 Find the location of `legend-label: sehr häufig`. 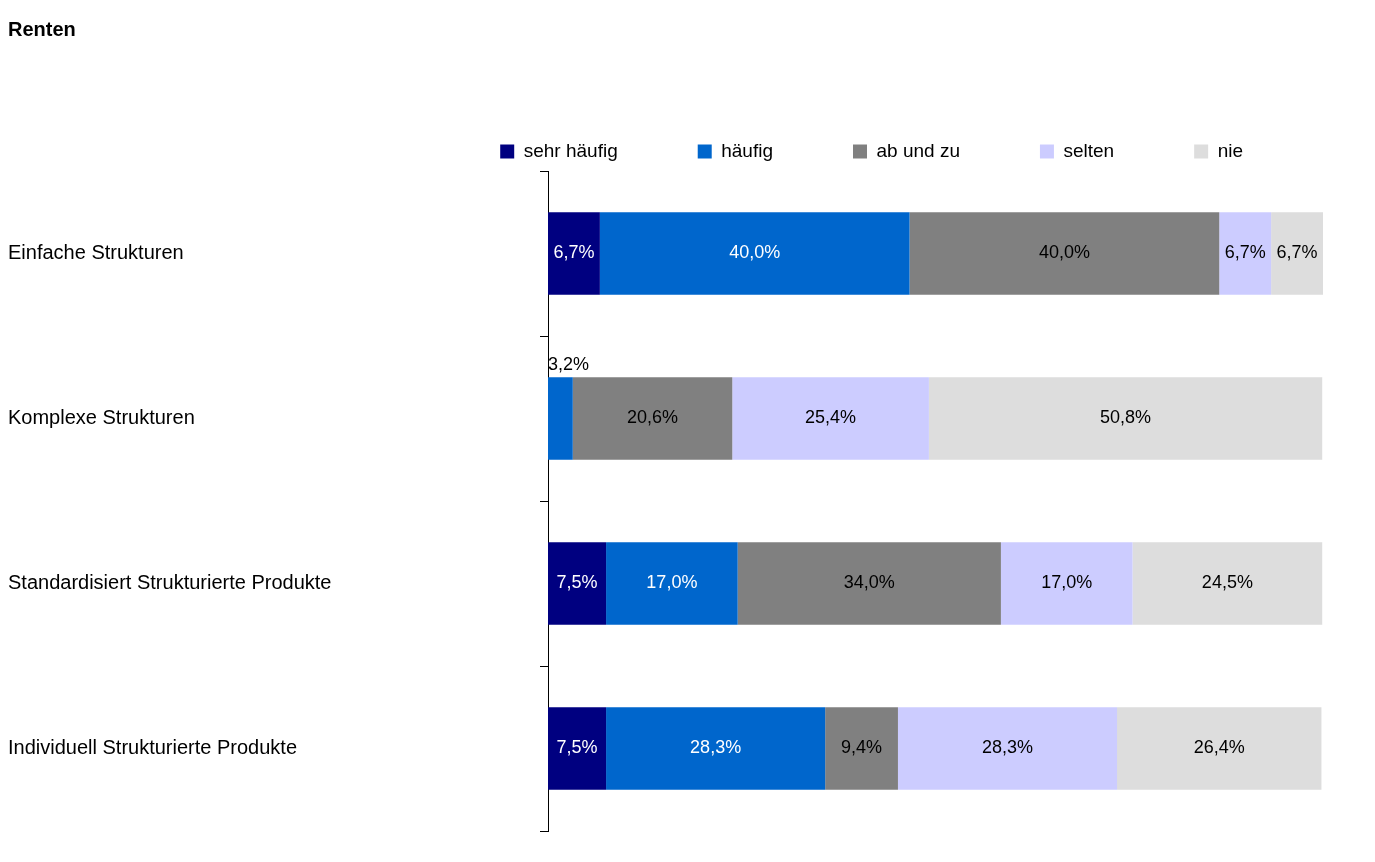

legend-label: sehr häufig is located at coordinates (570, 150).